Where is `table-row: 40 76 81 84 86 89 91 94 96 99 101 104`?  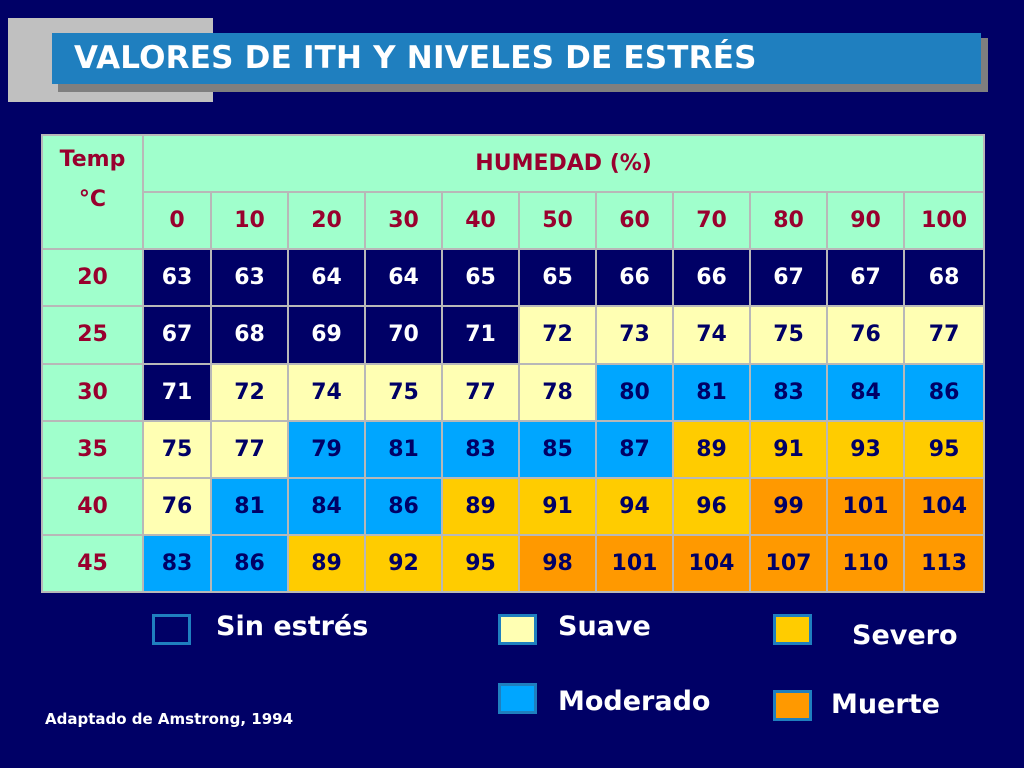 table-row: 40 76 81 84 86 89 91 94 96 99 101 104 is located at coordinates (513, 506).